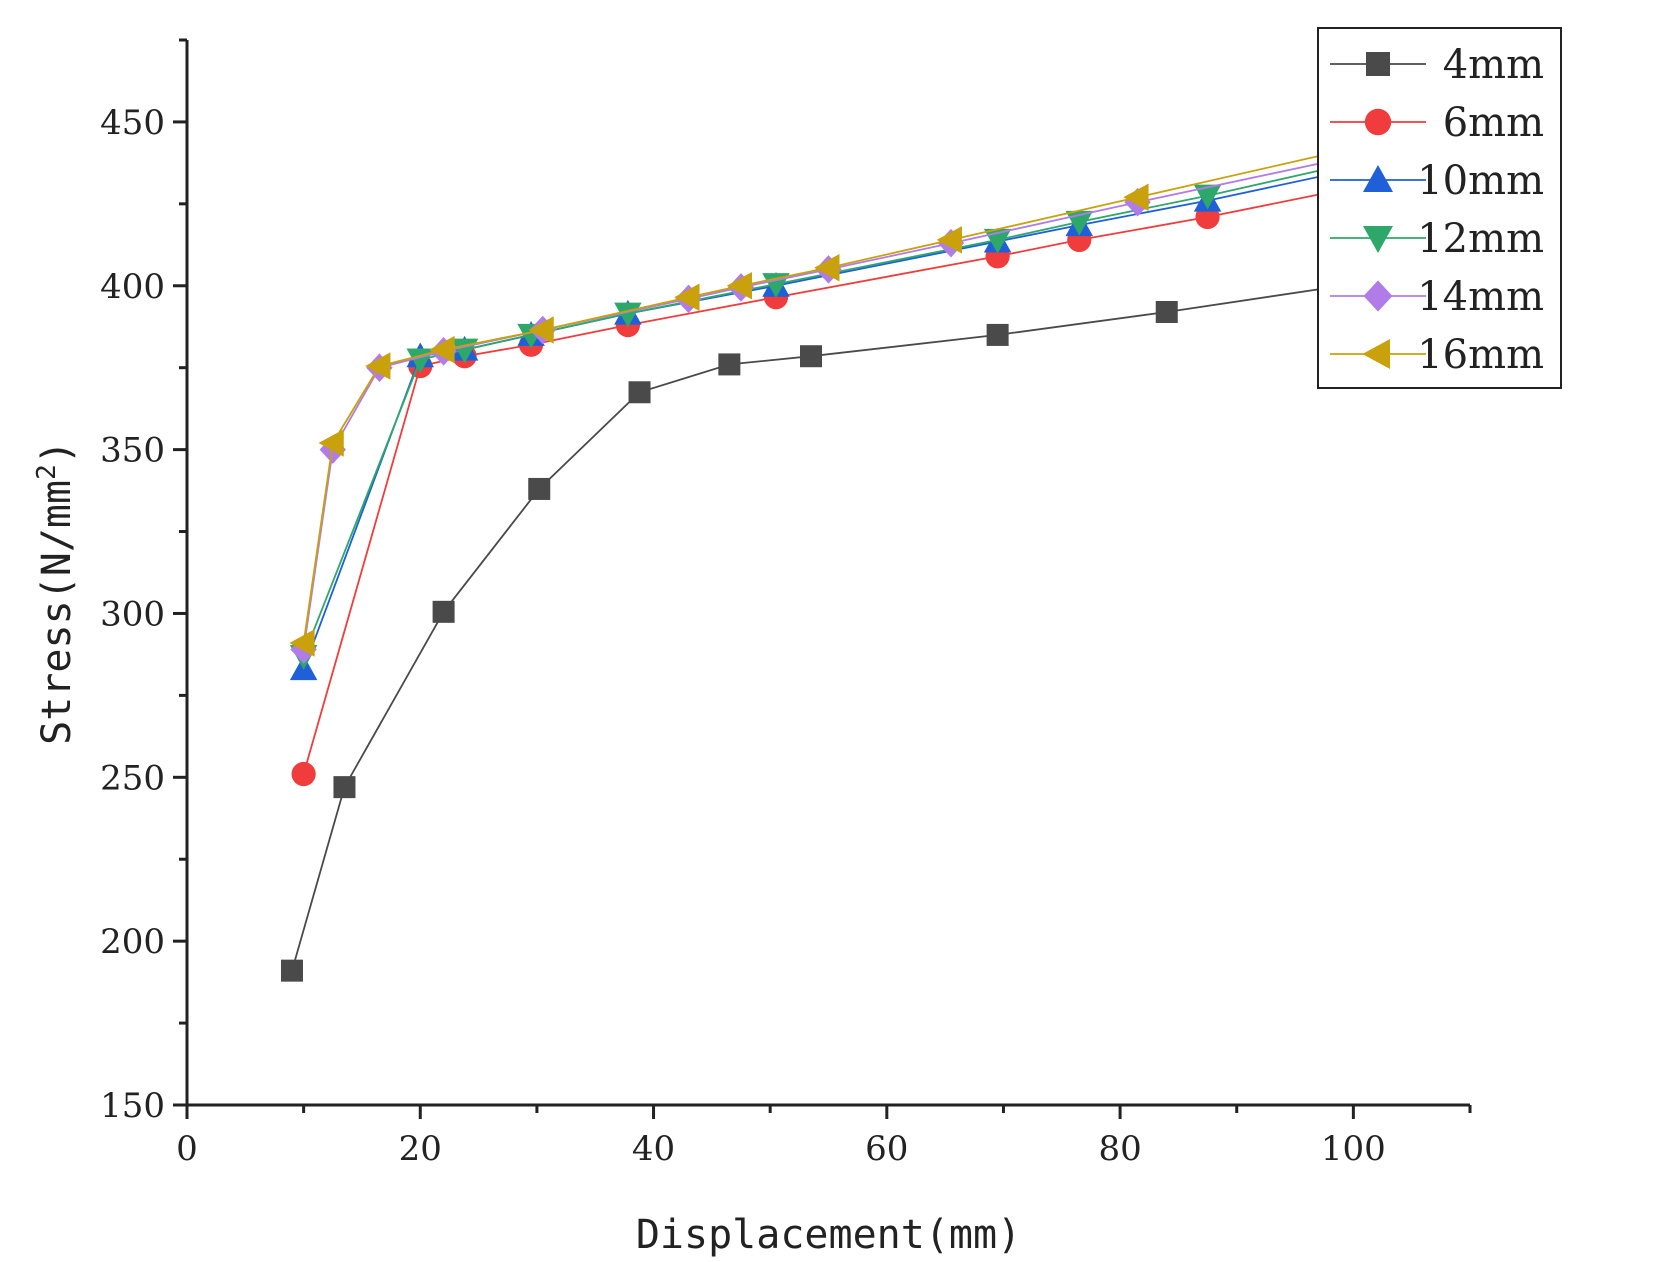  I want to click on y-tick-label: 300, so click(132, 614).